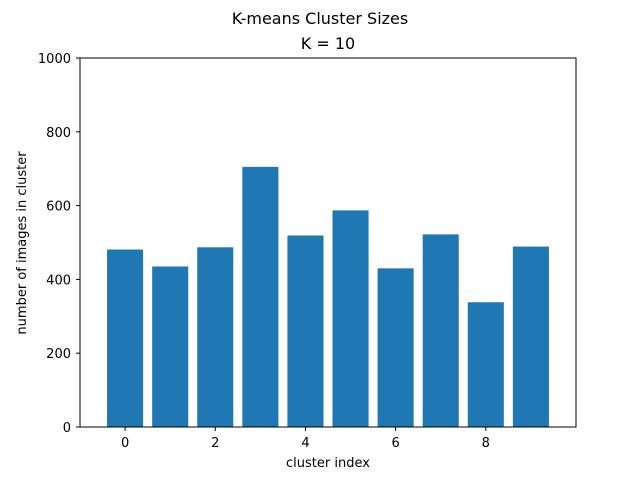  Describe the element at coordinates (54, 59) in the screenshot. I see `y-tick-label: 1000` at that location.